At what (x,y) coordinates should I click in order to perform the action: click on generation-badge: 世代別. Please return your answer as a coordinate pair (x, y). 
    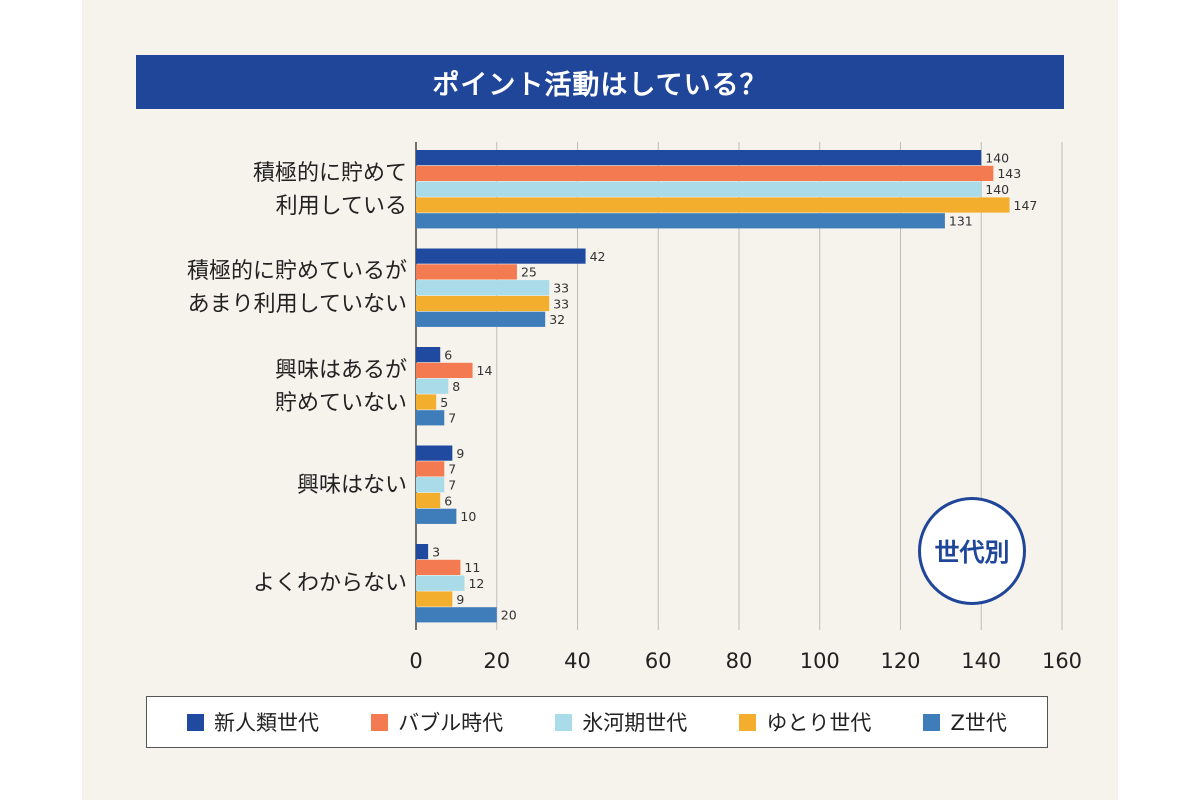
    Looking at the image, I should click on (972, 551).